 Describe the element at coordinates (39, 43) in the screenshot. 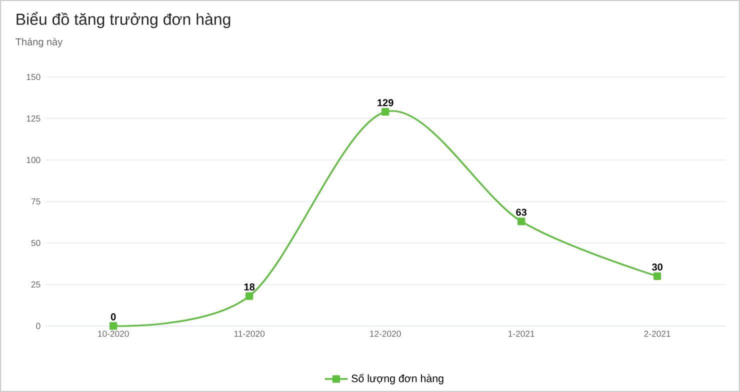

I see `chart-subtitle: Tháng này` at that location.